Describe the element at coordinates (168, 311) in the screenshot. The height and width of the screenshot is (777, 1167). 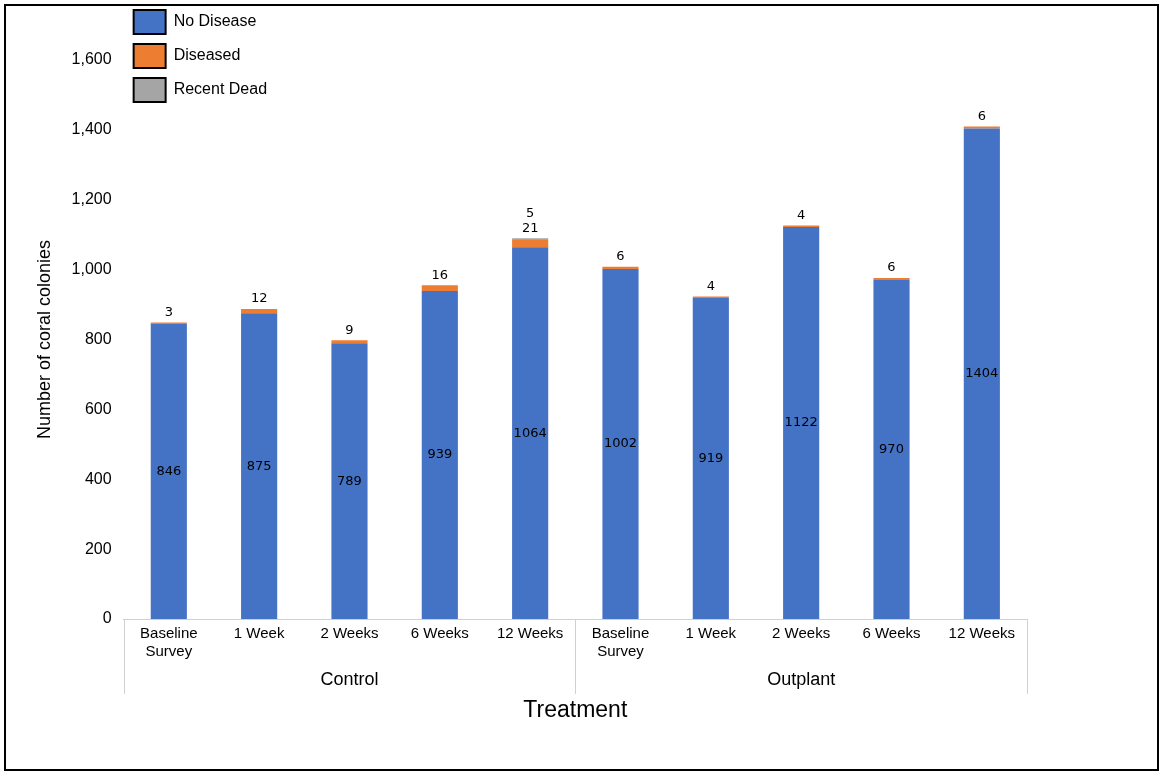
I see `data-label: 3` at that location.